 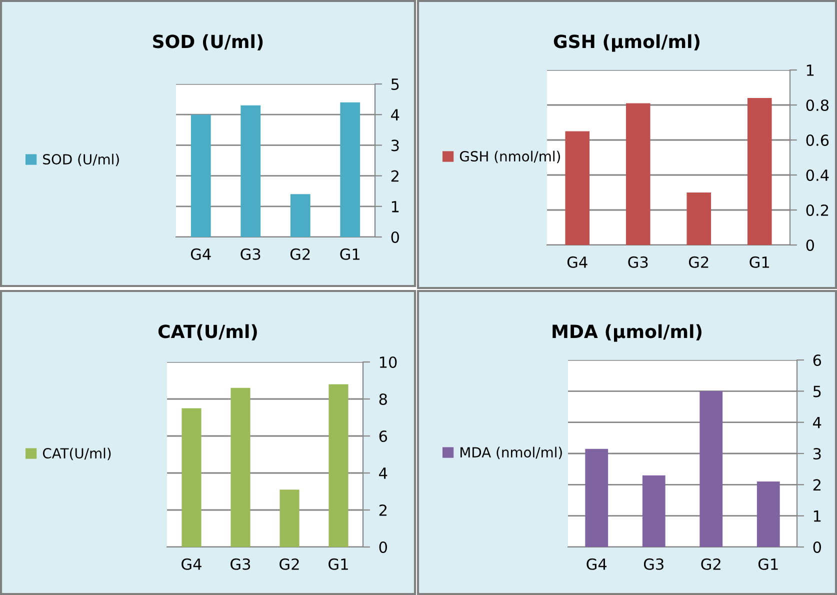 What do you see at coordinates (817, 140) in the screenshot?
I see `y-tick-label: 0.6` at bounding box center [817, 140].